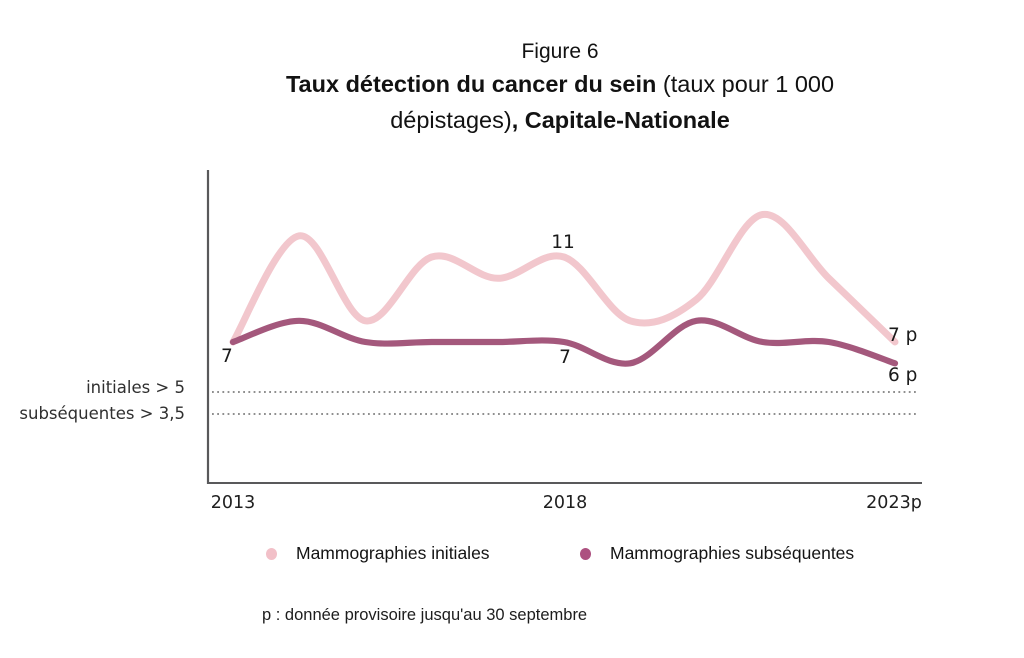 Image resolution: width=1024 pixels, height=658 pixels. Describe the element at coordinates (903, 375) in the screenshot. I see `annotation-subsequentes-2023: 6 p` at that location.